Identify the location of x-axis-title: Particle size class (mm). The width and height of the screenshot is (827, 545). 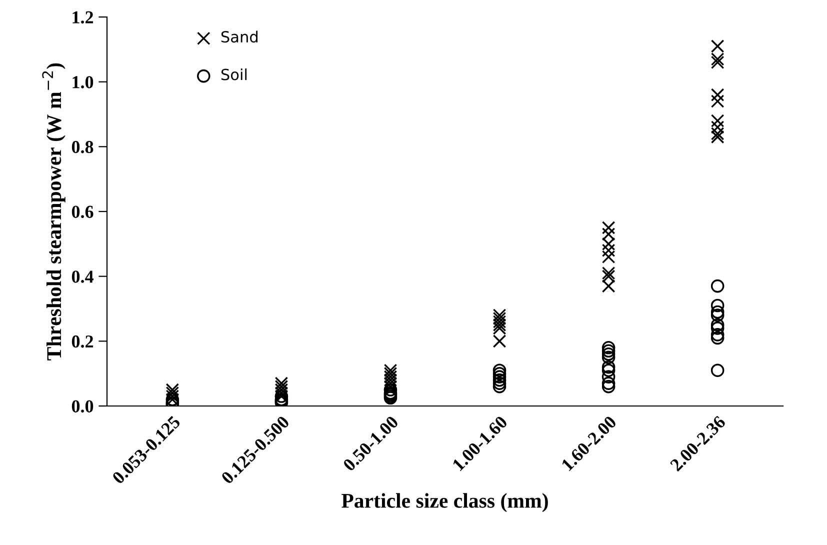
(445, 502).